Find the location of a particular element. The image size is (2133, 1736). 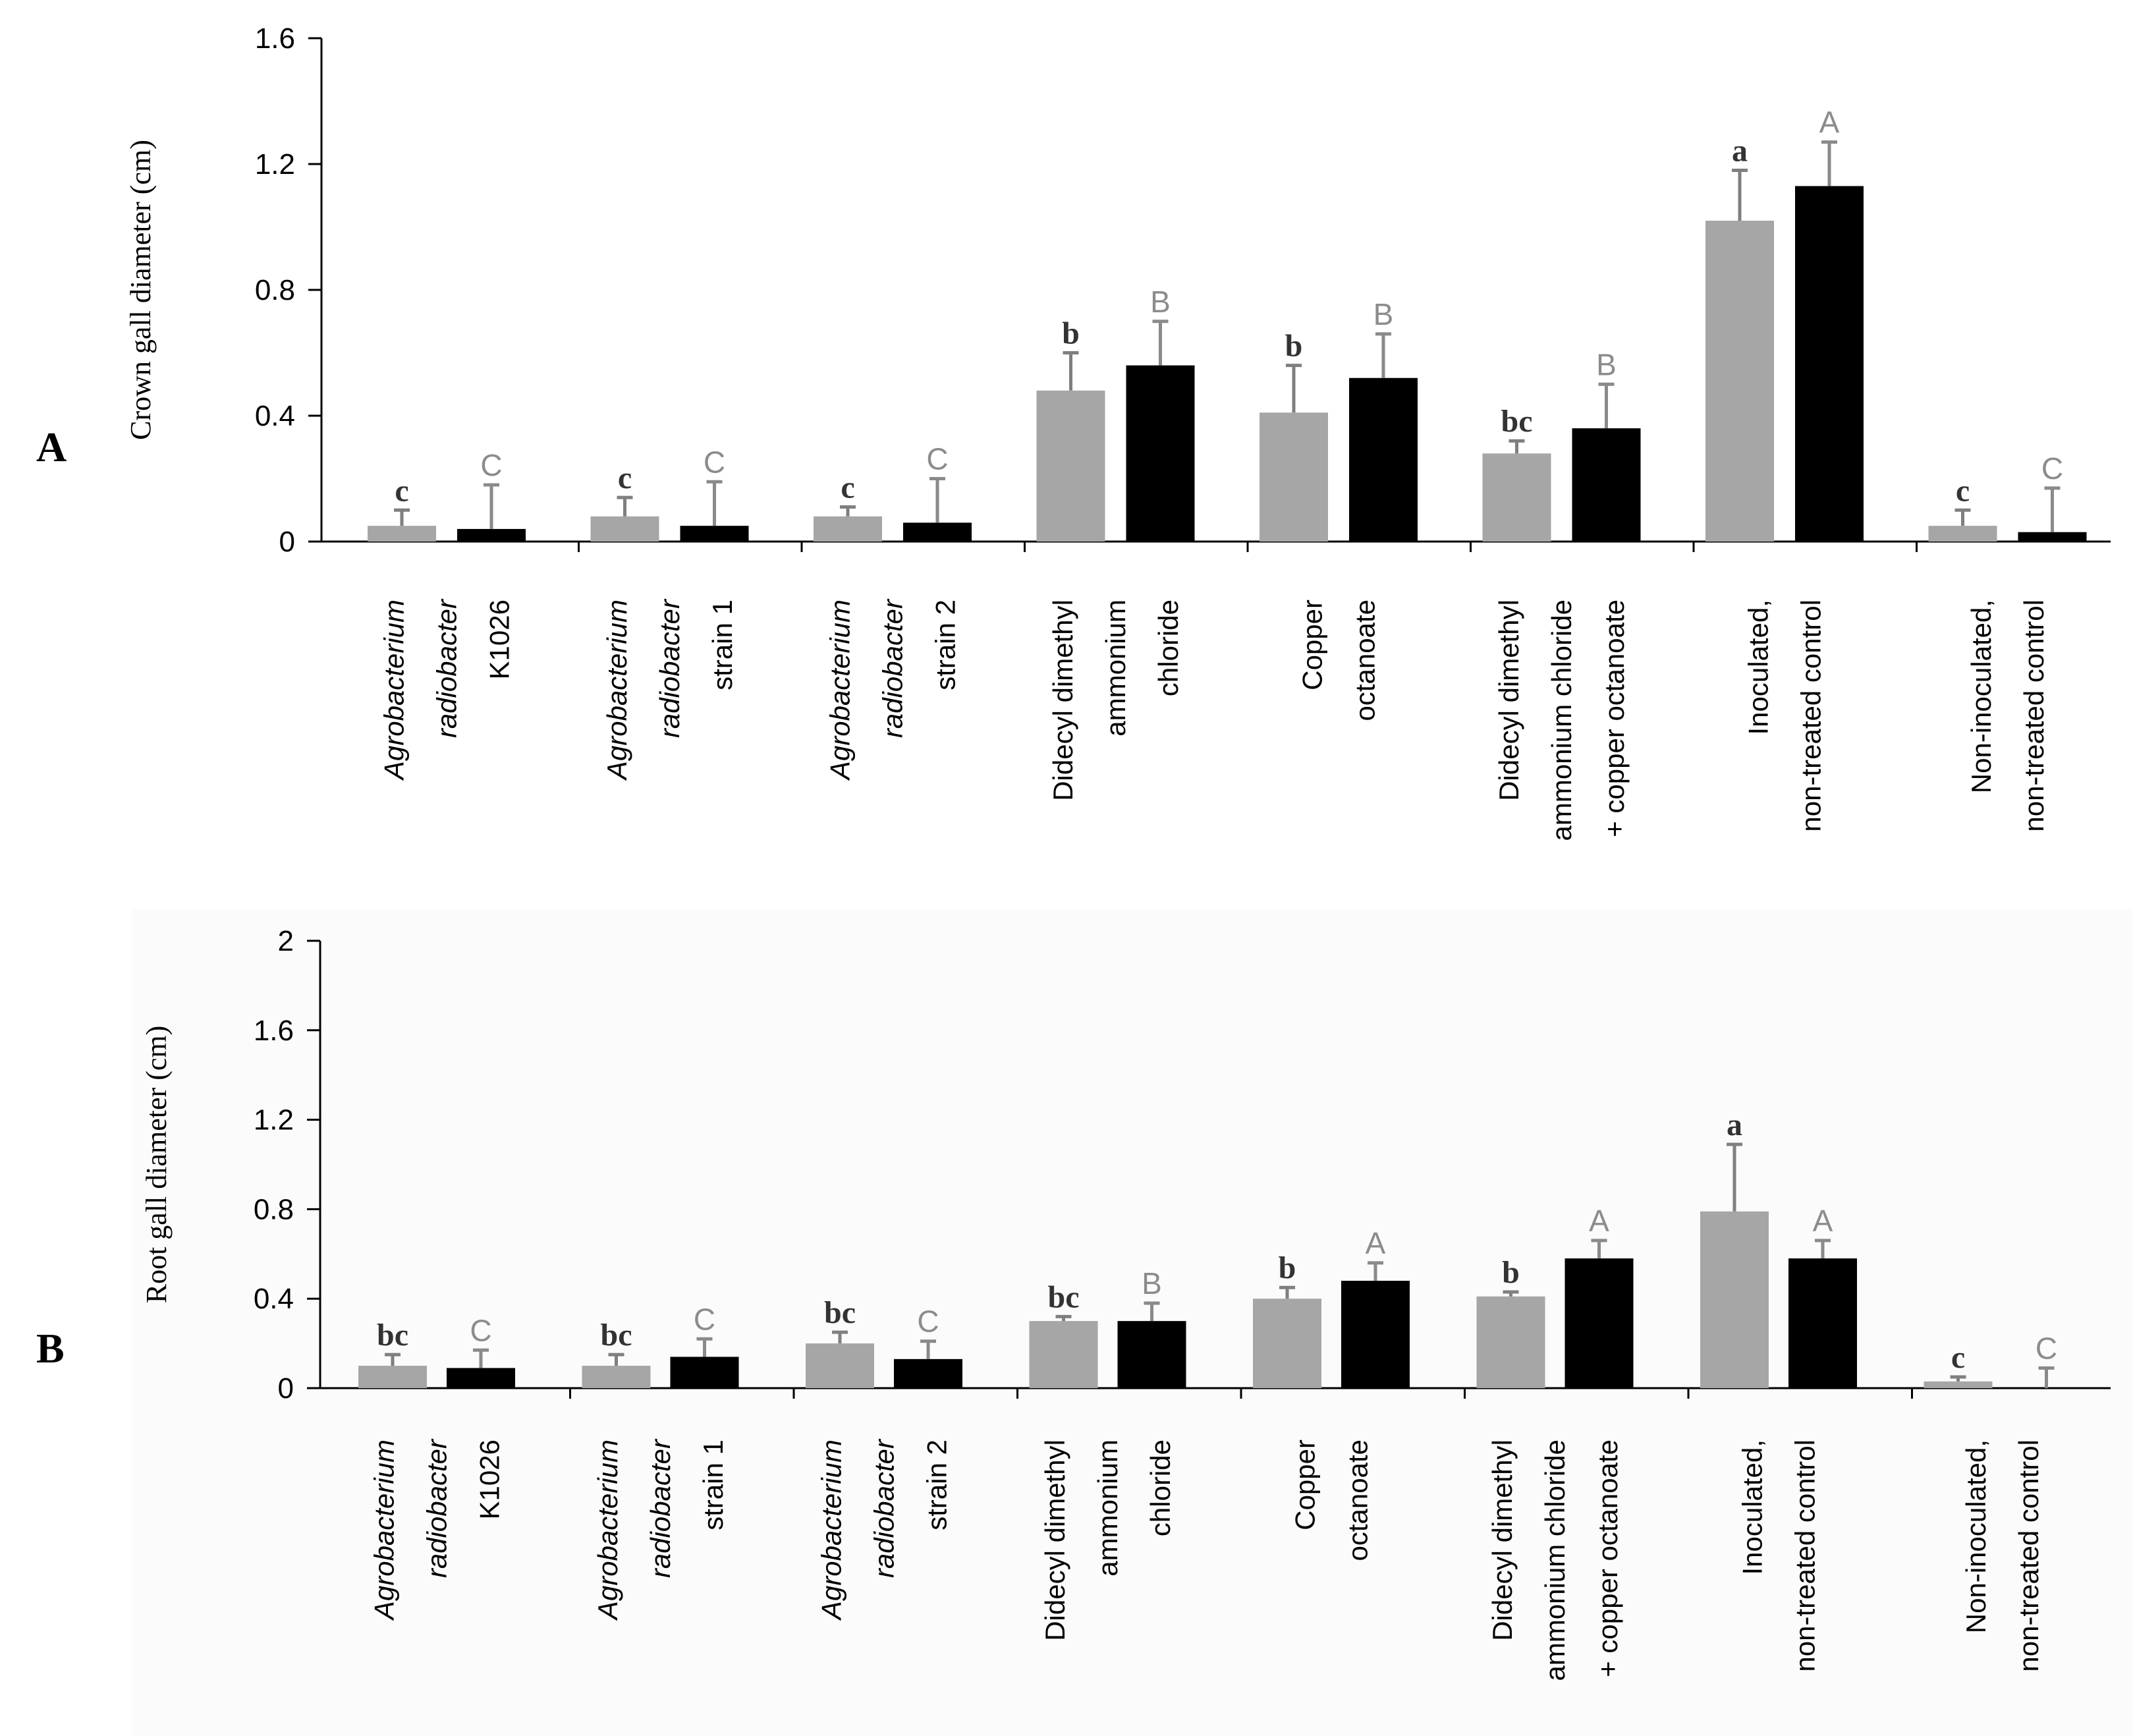

category-label-4: Didecyl dimethyl ammonium chloride is located at coordinates (1116, 700).